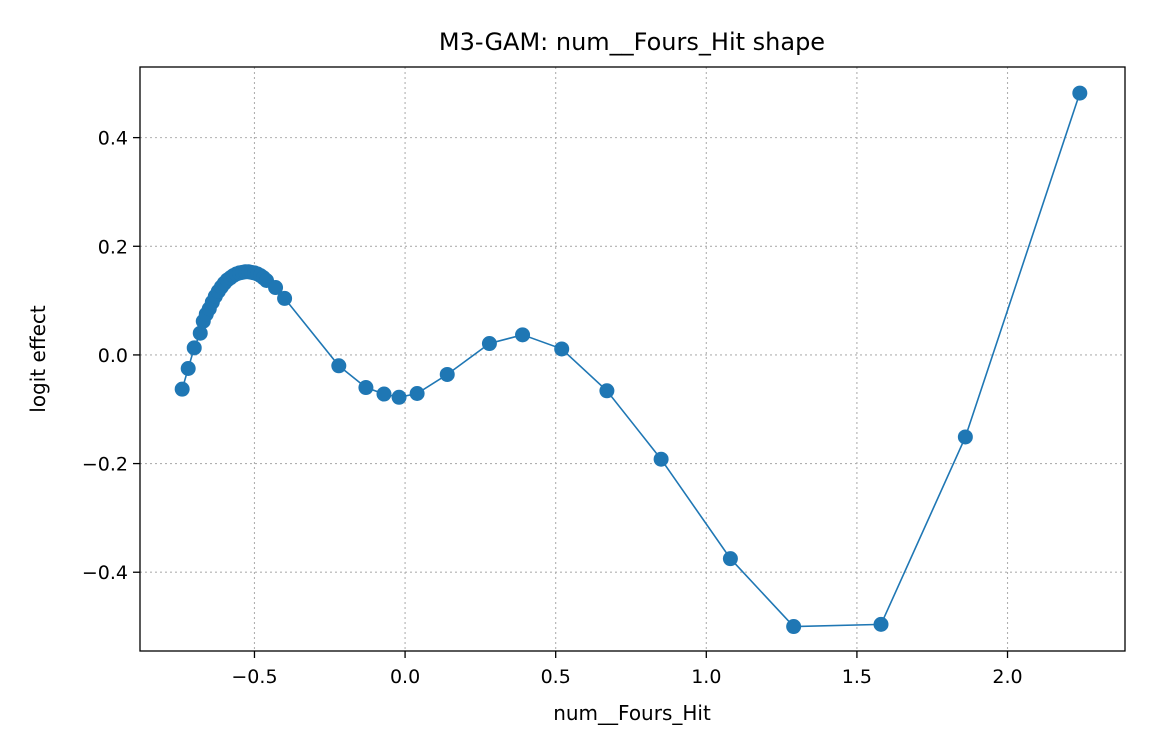 Image resolution: width=1152 pixels, height=756 pixels. I want to click on x-axis-ticks: −0.5 0.0 0.5 1.0 1.5 2.0, so click(627, 669).